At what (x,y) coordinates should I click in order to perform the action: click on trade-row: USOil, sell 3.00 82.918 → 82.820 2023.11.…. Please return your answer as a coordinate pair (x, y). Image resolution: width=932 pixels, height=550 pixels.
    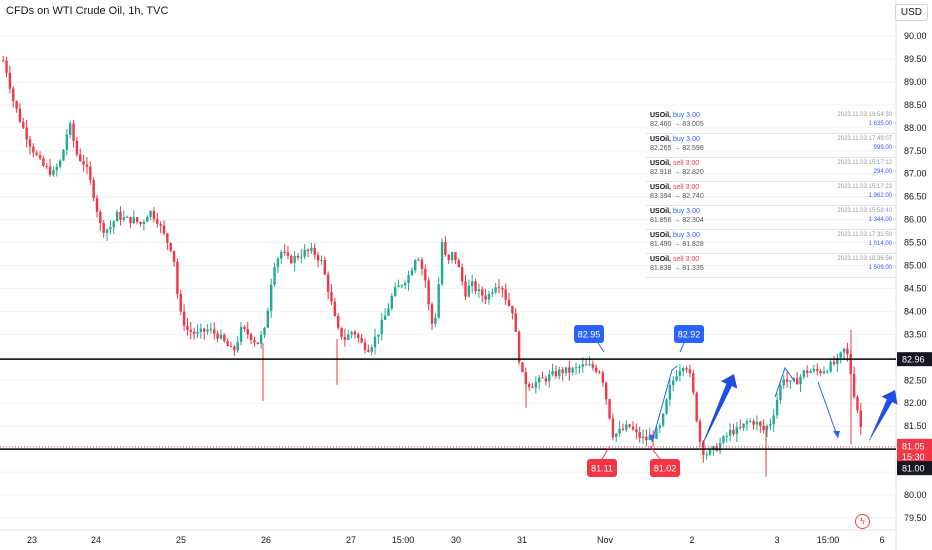
    Looking at the image, I should click on (771, 170).